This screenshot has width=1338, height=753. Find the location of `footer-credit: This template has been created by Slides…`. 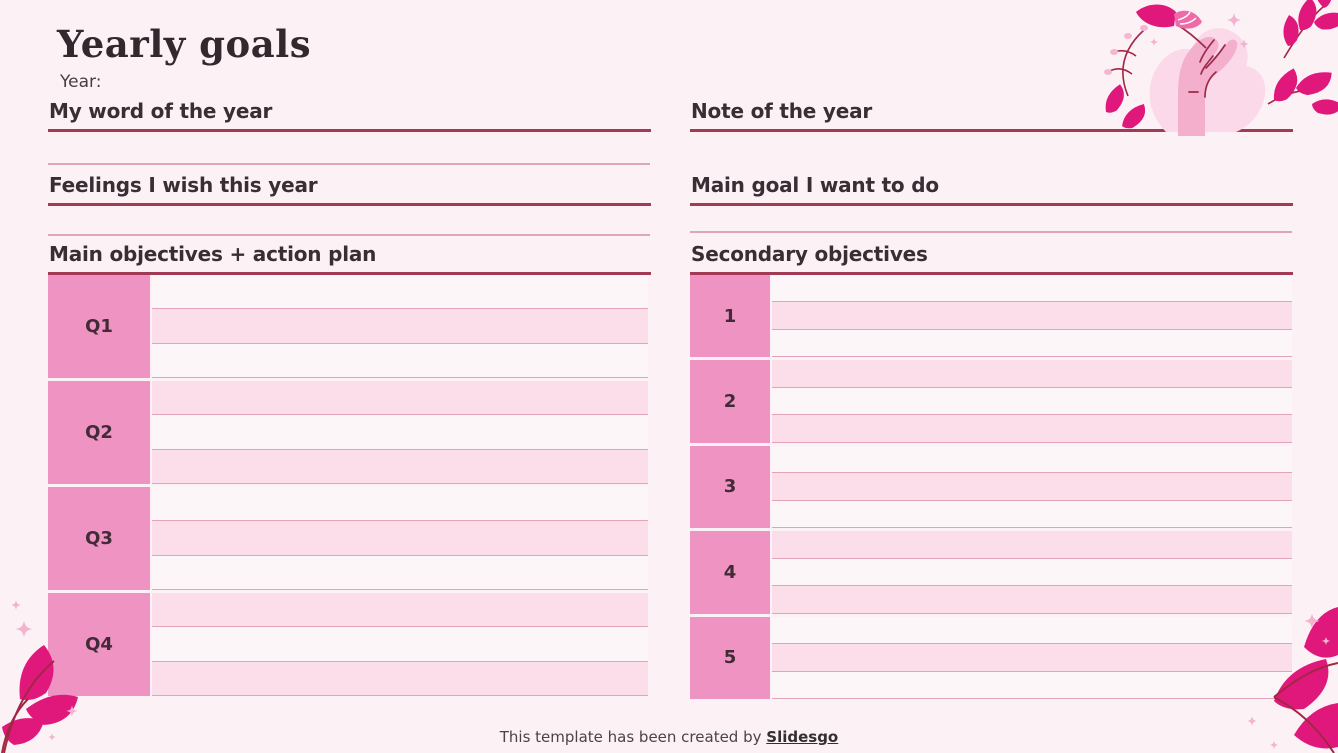

footer-credit: This template has been created by Slides… is located at coordinates (669, 737).